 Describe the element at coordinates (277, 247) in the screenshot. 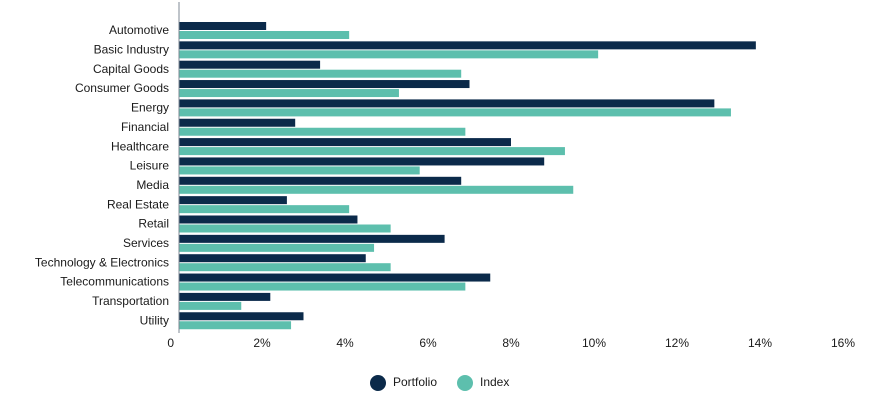

I see `bar-index-services` at that location.